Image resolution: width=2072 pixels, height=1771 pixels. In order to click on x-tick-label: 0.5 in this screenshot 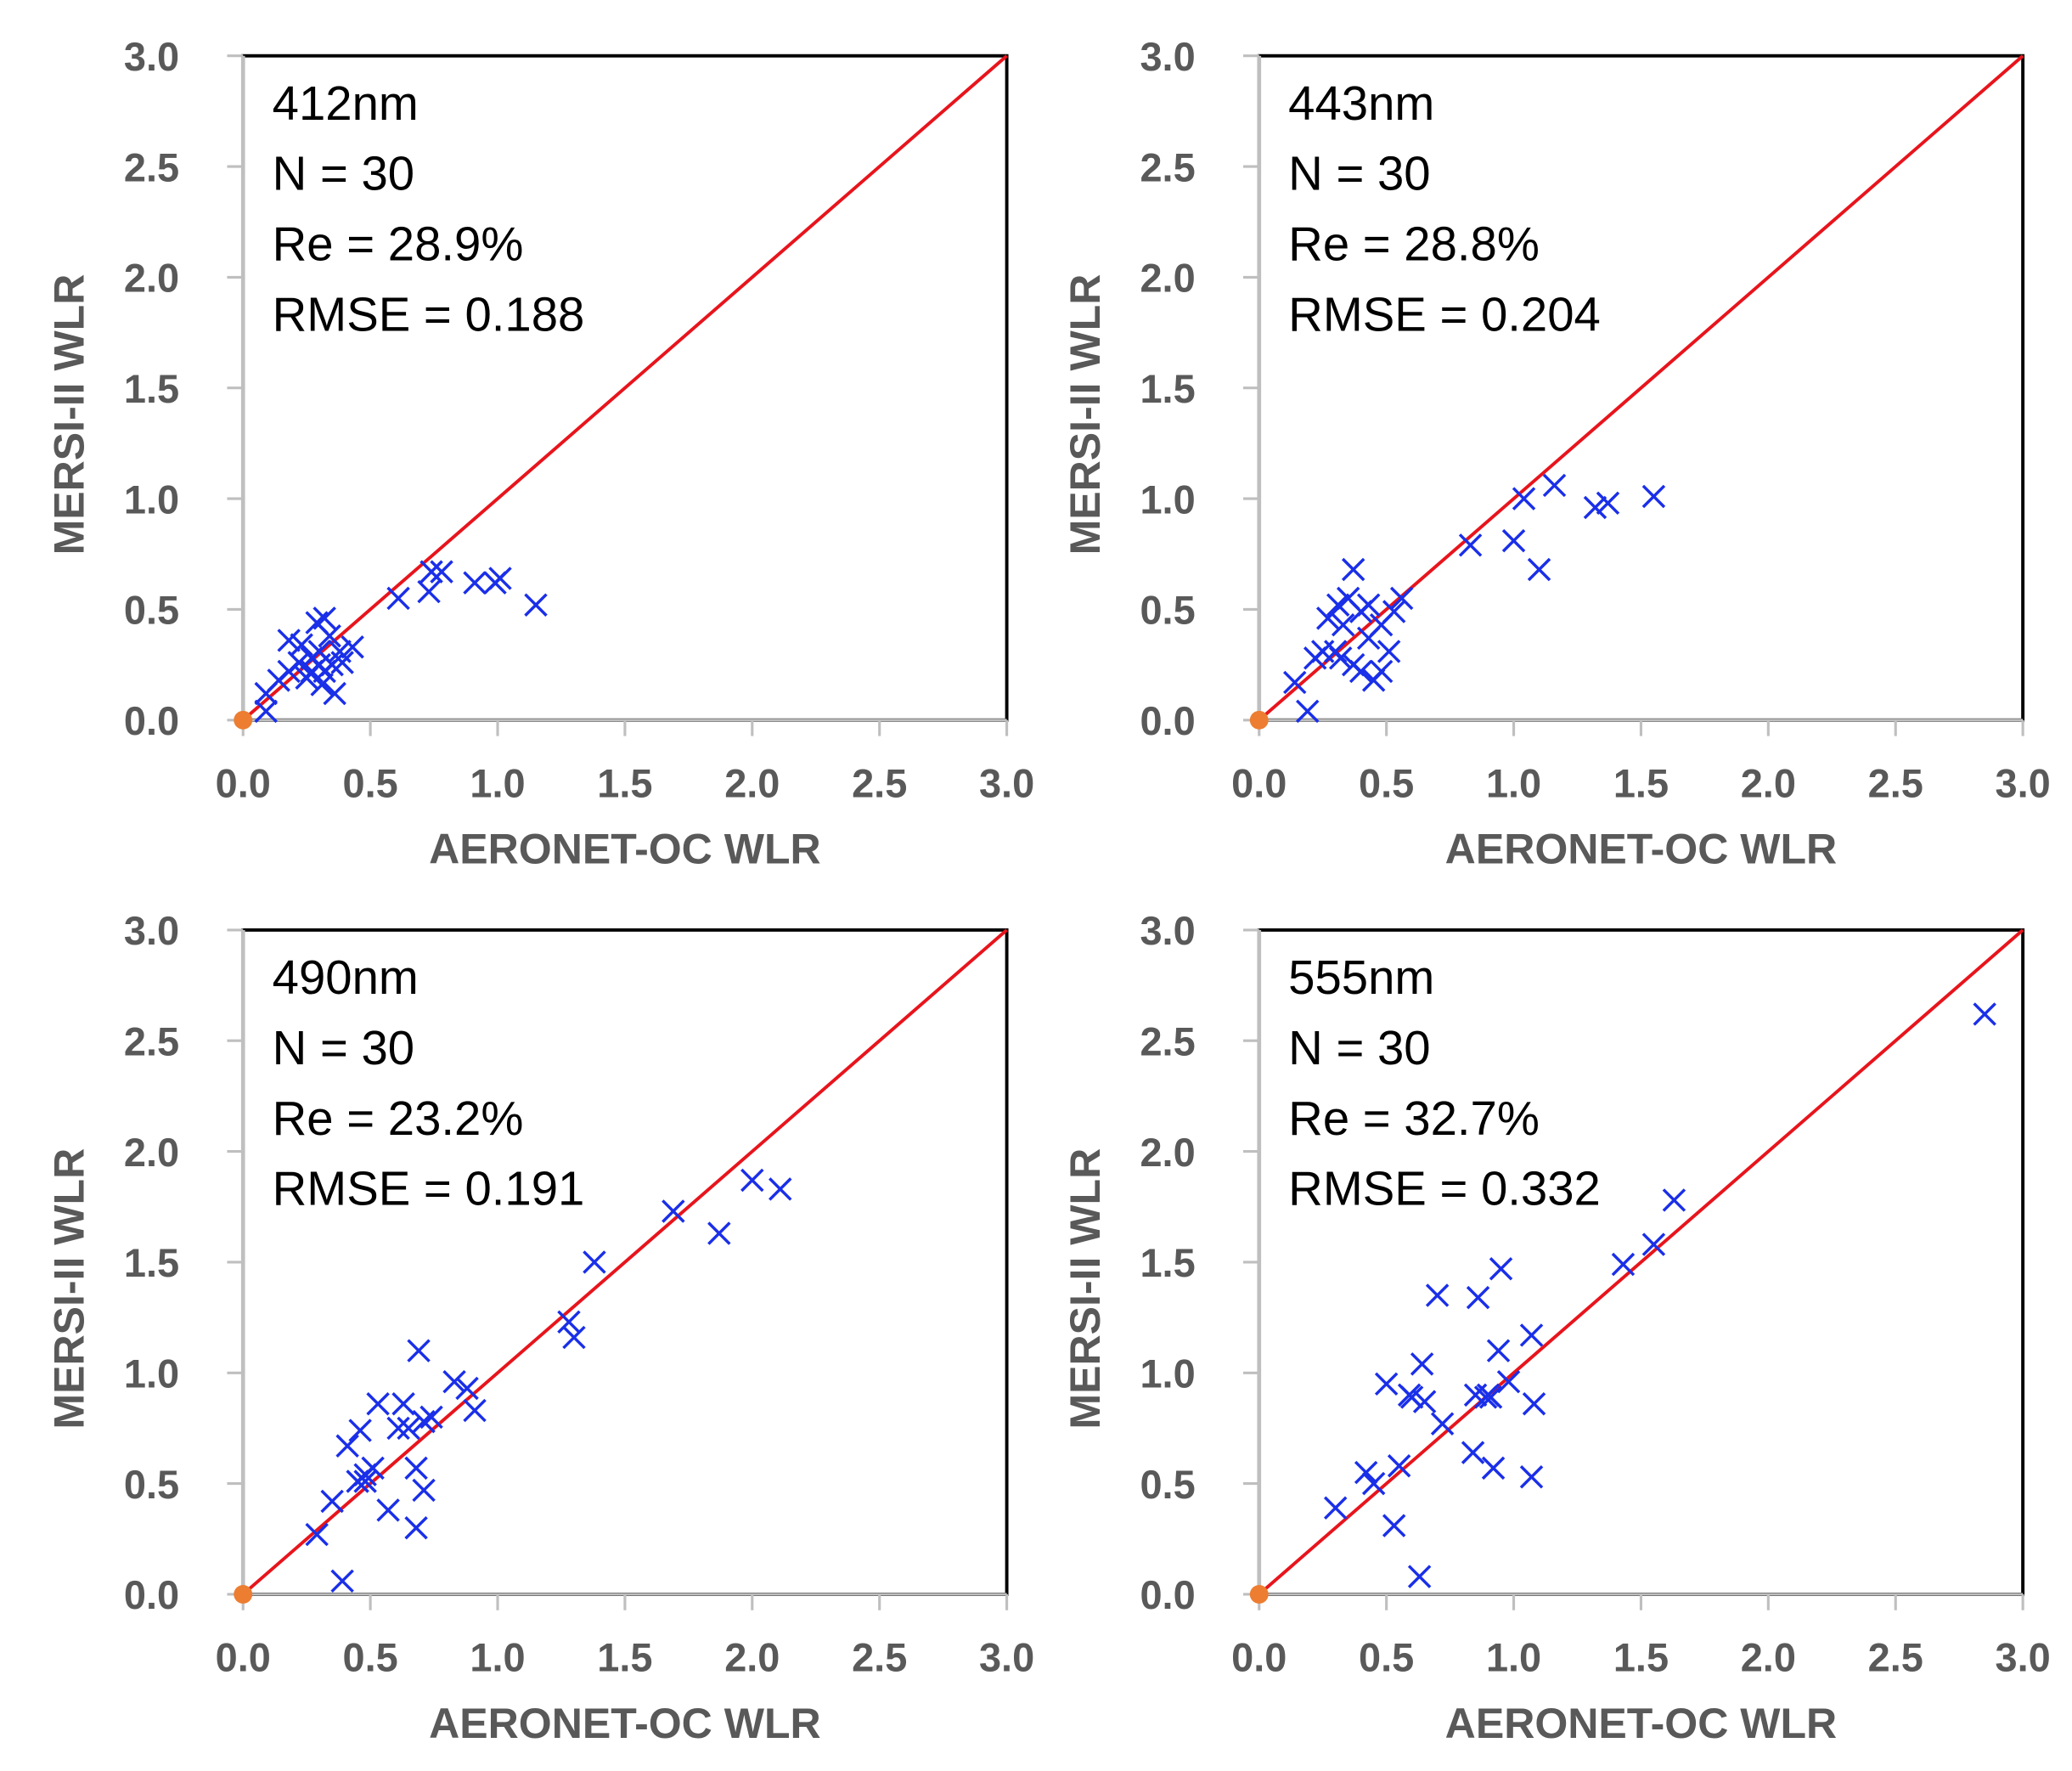, I will do `click(370, 1658)`.